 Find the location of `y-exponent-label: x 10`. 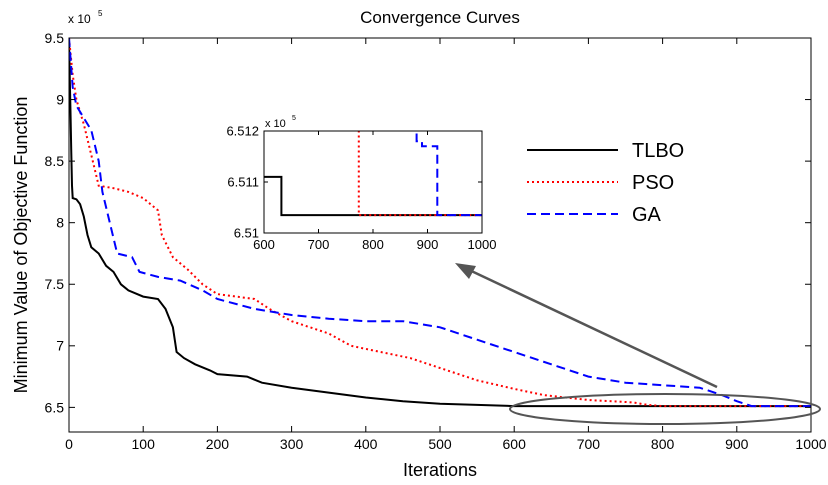

y-exponent-label: x 10 is located at coordinates (79, 19).